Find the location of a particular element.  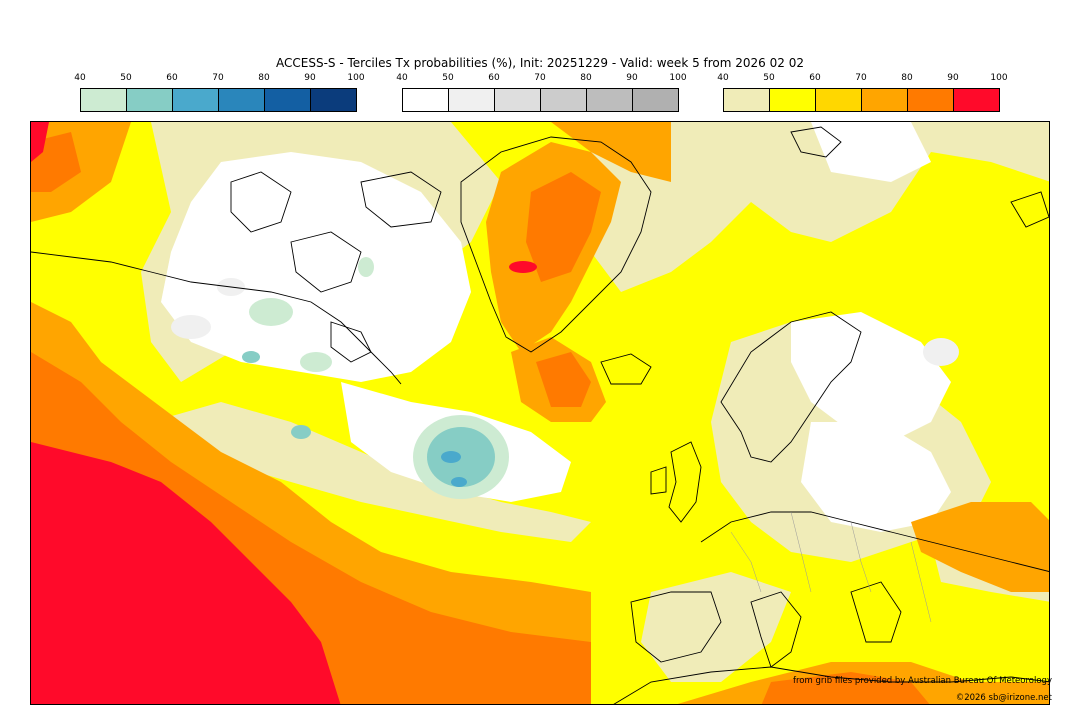

below-normal-zones is located at coordinates (375, 378).